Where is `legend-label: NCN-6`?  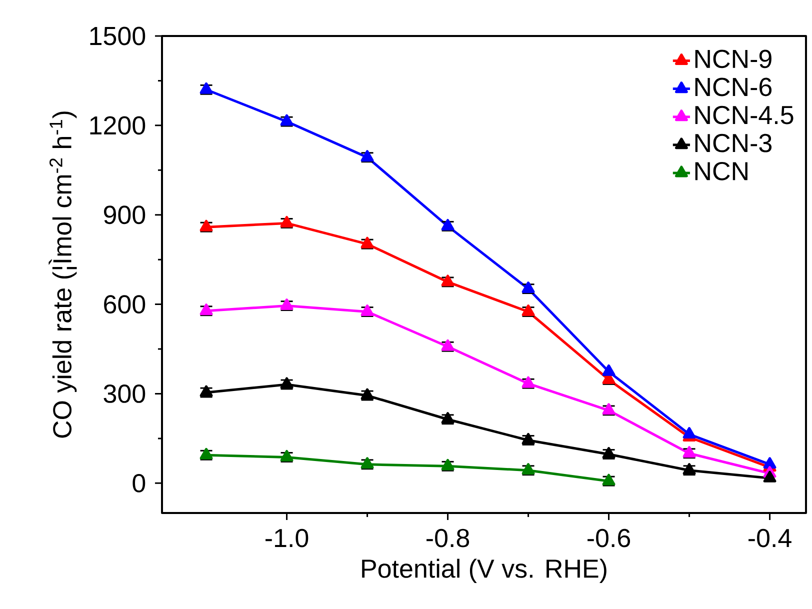
legend-label: NCN-6 is located at coordinates (733, 87).